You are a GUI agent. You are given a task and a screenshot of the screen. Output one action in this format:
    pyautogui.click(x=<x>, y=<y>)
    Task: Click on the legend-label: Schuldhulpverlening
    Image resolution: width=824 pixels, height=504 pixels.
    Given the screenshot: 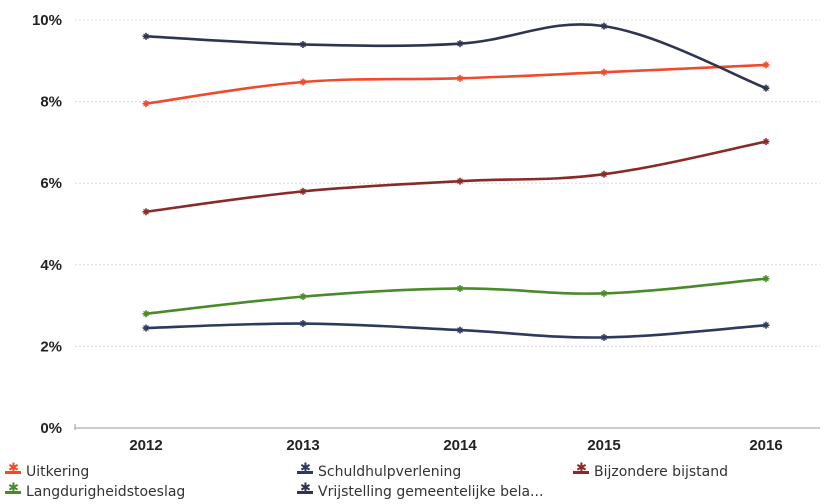 What is the action you would take?
    pyautogui.click(x=390, y=472)
    